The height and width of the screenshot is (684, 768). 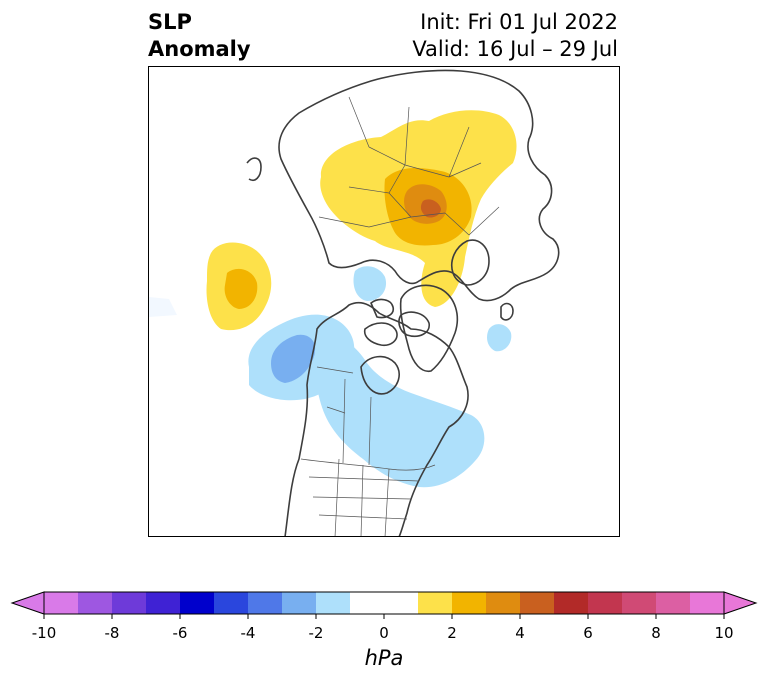 What do you see at coordinates (180, 633) in the screenshot?
I see `colorbar-tick-label: -6` at bounding box center [180, 633].